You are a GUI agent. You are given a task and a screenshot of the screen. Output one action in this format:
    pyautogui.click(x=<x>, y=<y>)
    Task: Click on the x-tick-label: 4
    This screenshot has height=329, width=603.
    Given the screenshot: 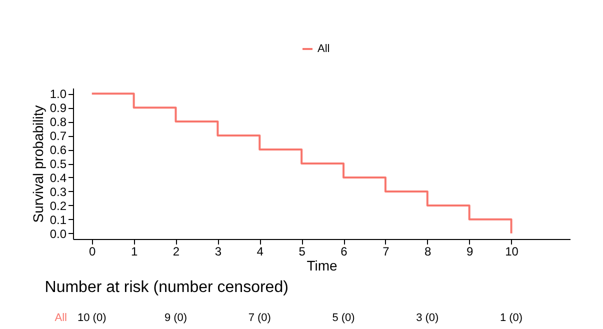 What is the action you would take?
    pyautogui.click(x=260, y=251)
    